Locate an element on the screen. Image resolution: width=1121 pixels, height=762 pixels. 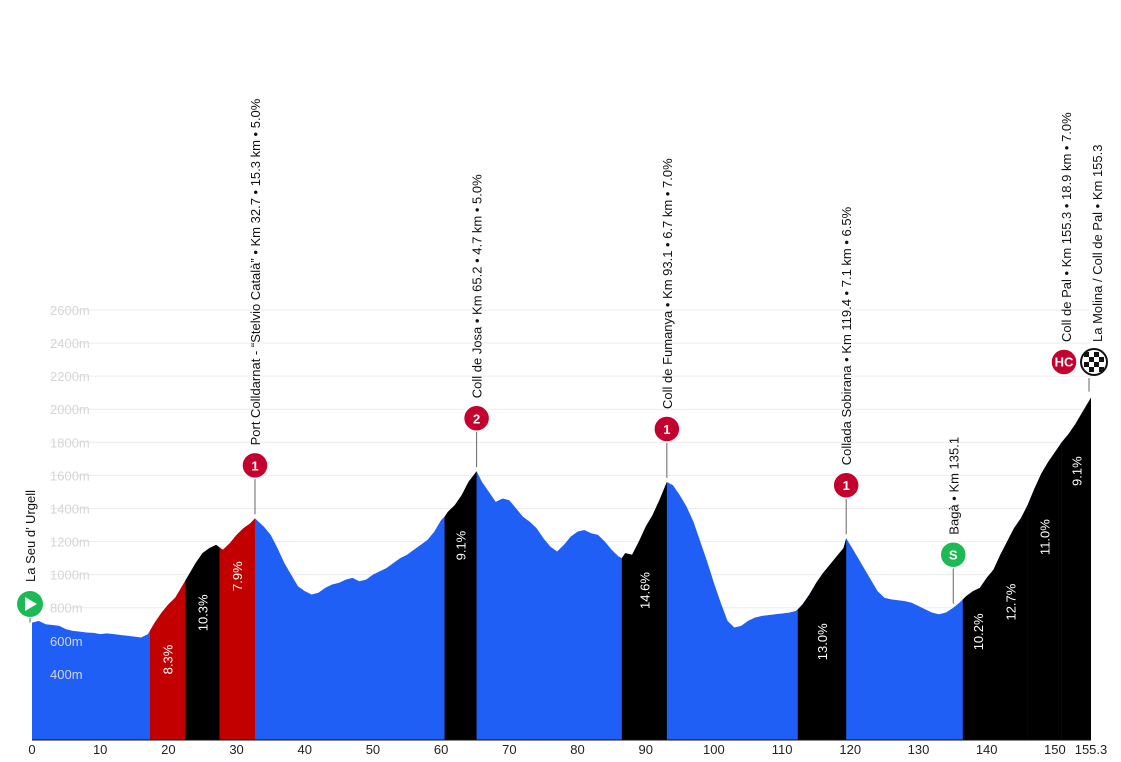
hc-badge-text: HC is located at coordinates (1064, 362).